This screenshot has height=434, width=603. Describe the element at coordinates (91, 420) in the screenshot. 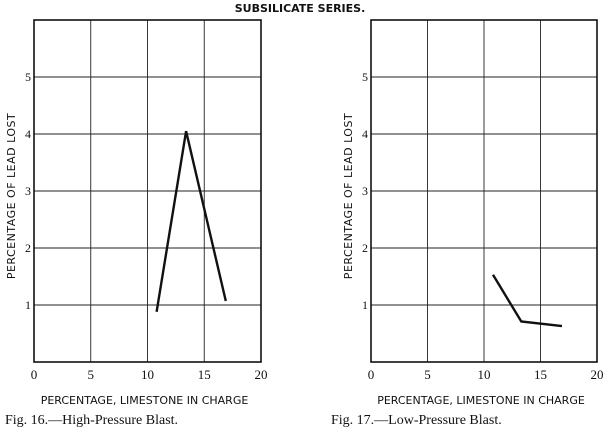

I see `figure-caption: Fig. 16.—High-Pressure Blast.` at that location.